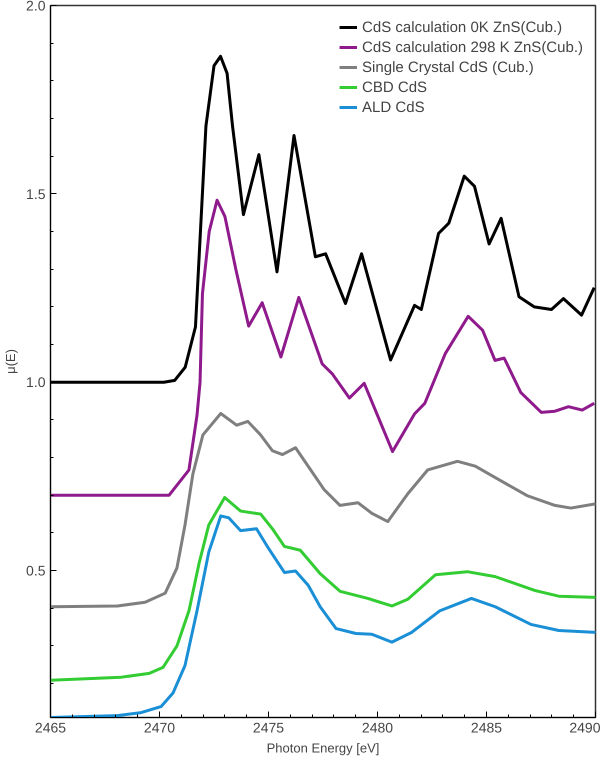  Describe the element at coordinates (268, 728) in the screenshot. I see `x-tick-label: 2475` at that location.